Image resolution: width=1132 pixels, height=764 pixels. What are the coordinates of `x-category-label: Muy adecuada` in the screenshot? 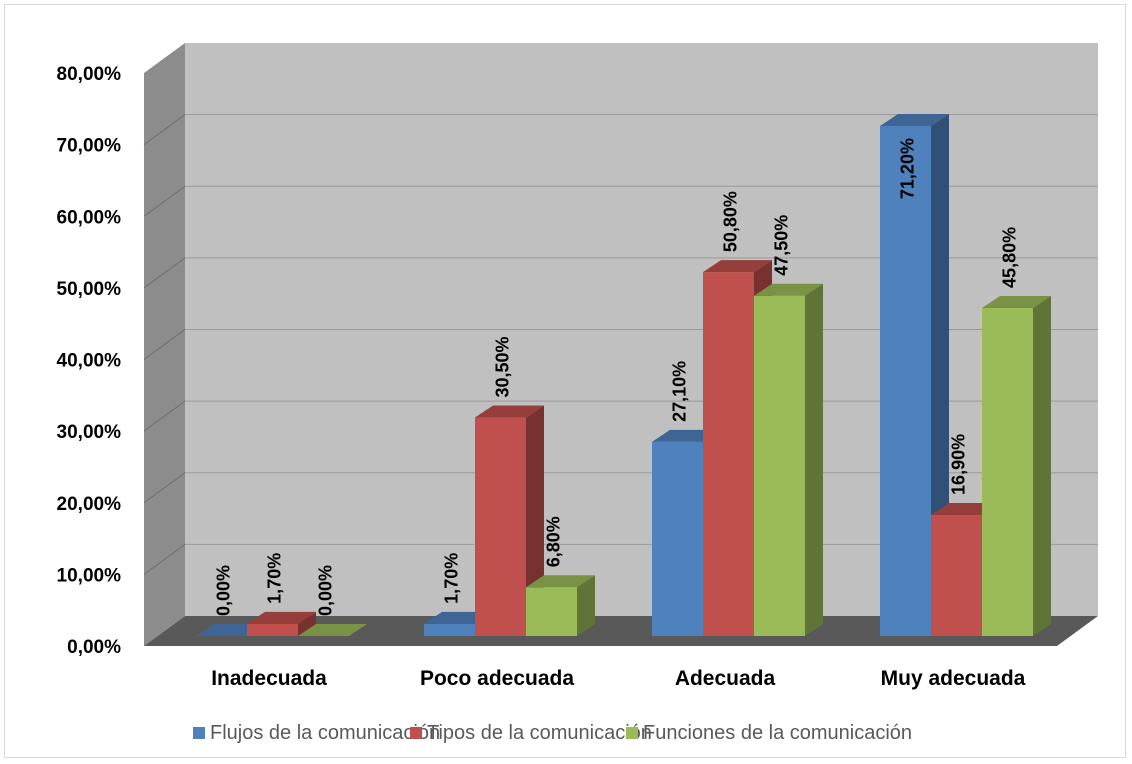 It's located at (953, 678).